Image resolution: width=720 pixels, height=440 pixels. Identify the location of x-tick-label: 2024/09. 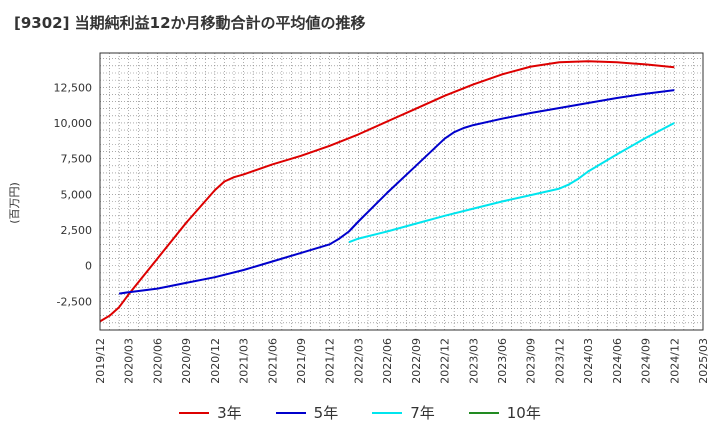
(646, 361).